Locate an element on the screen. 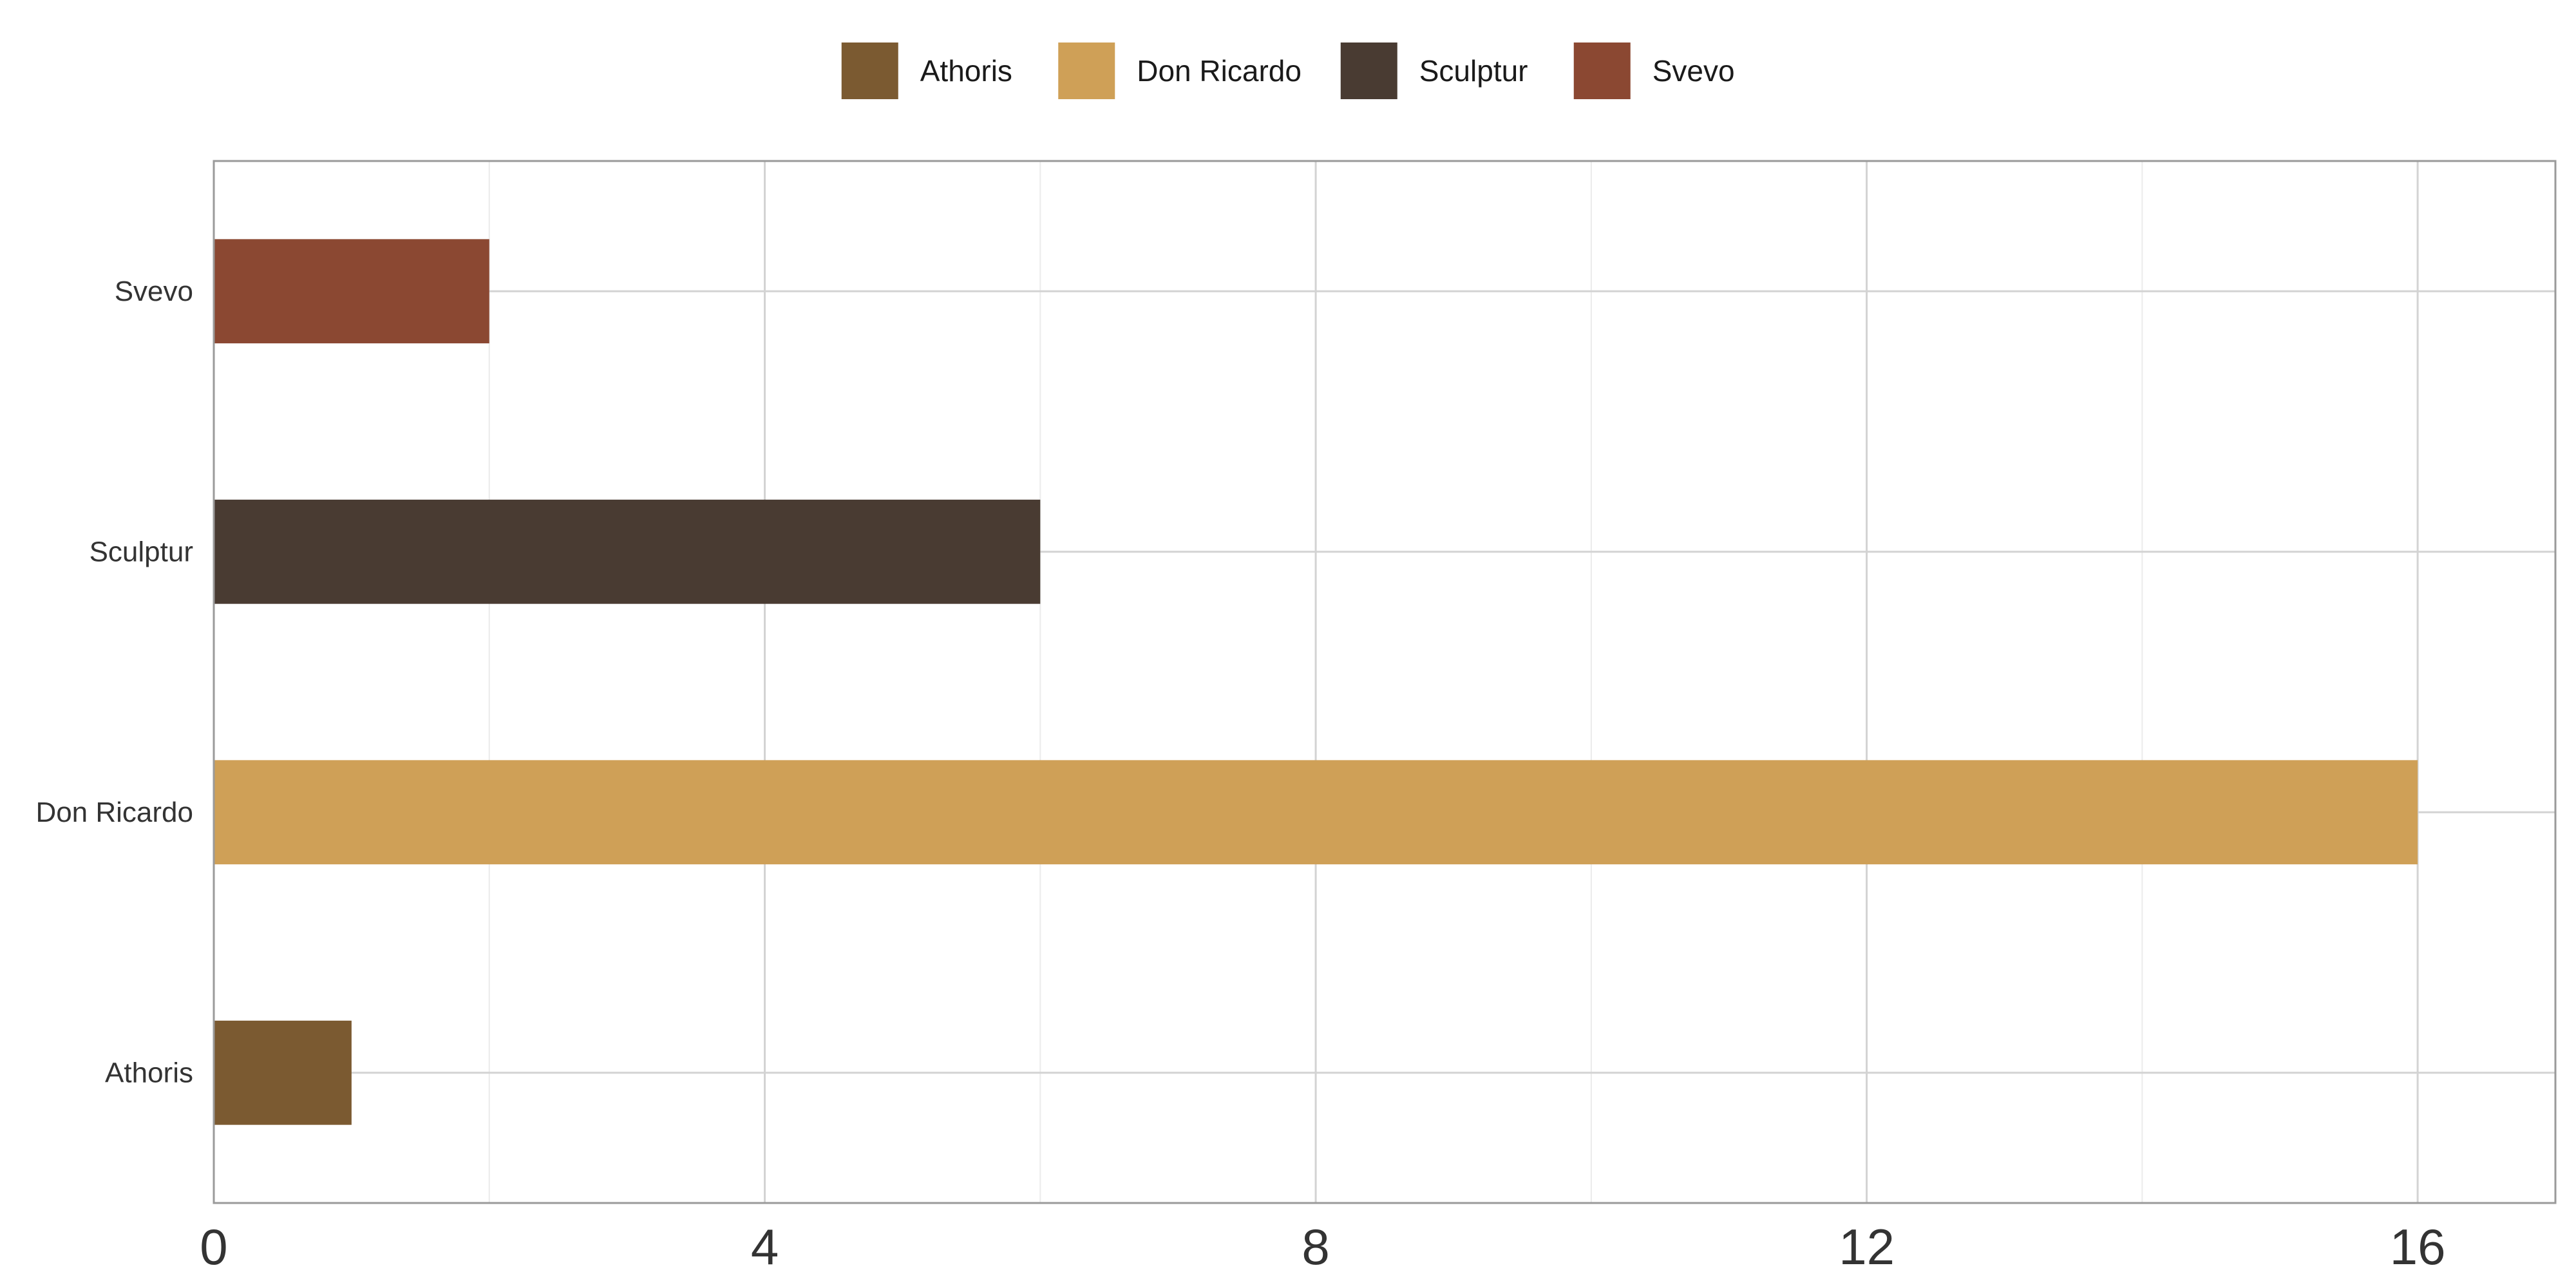 Image resolution: width=2576 pixels, height=1288 pixels. legend-label: Don Ricardo is located at coordinates (1220, 71).